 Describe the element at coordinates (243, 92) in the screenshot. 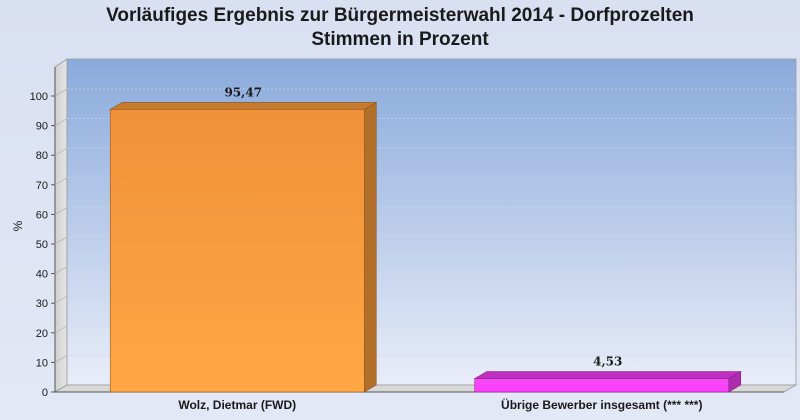

I see `data-label: 95,47` at that location.